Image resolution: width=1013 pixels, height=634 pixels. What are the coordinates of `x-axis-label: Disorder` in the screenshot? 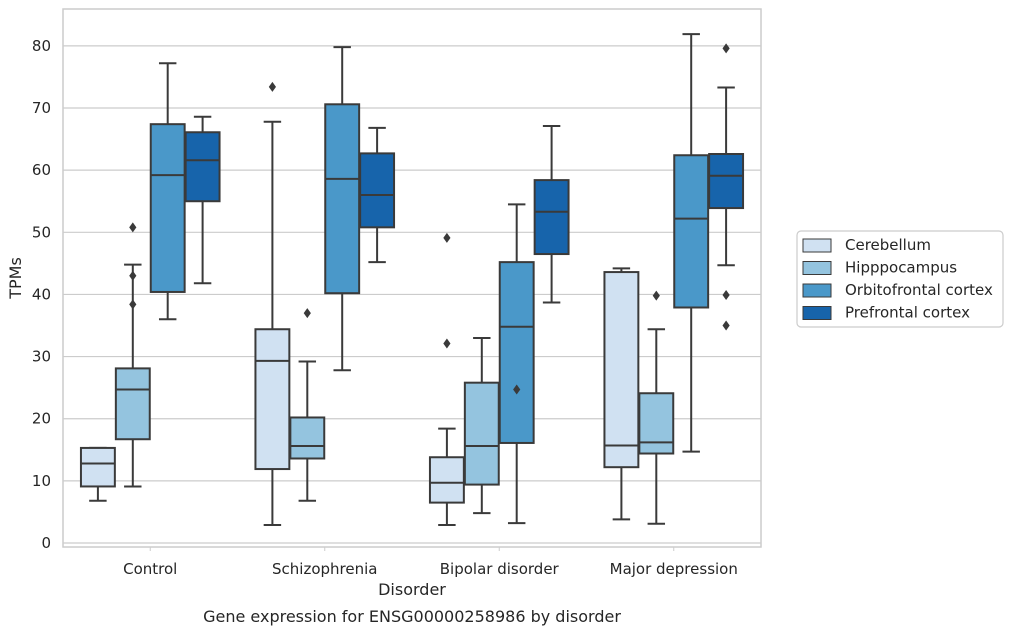 It's located at (412, 589).